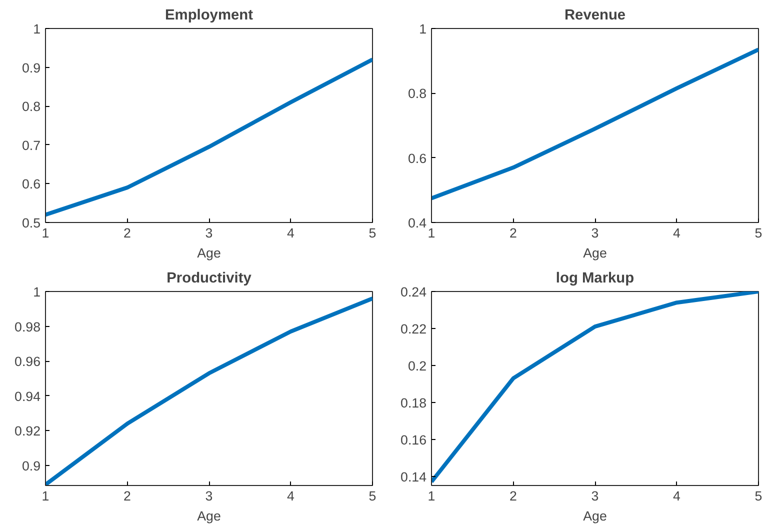 The height and width of the screenshot is (527, 772). Describe the element at coordinates (413, 440) in the screenshot. I see `y-tick-label: 0.16` at that location.